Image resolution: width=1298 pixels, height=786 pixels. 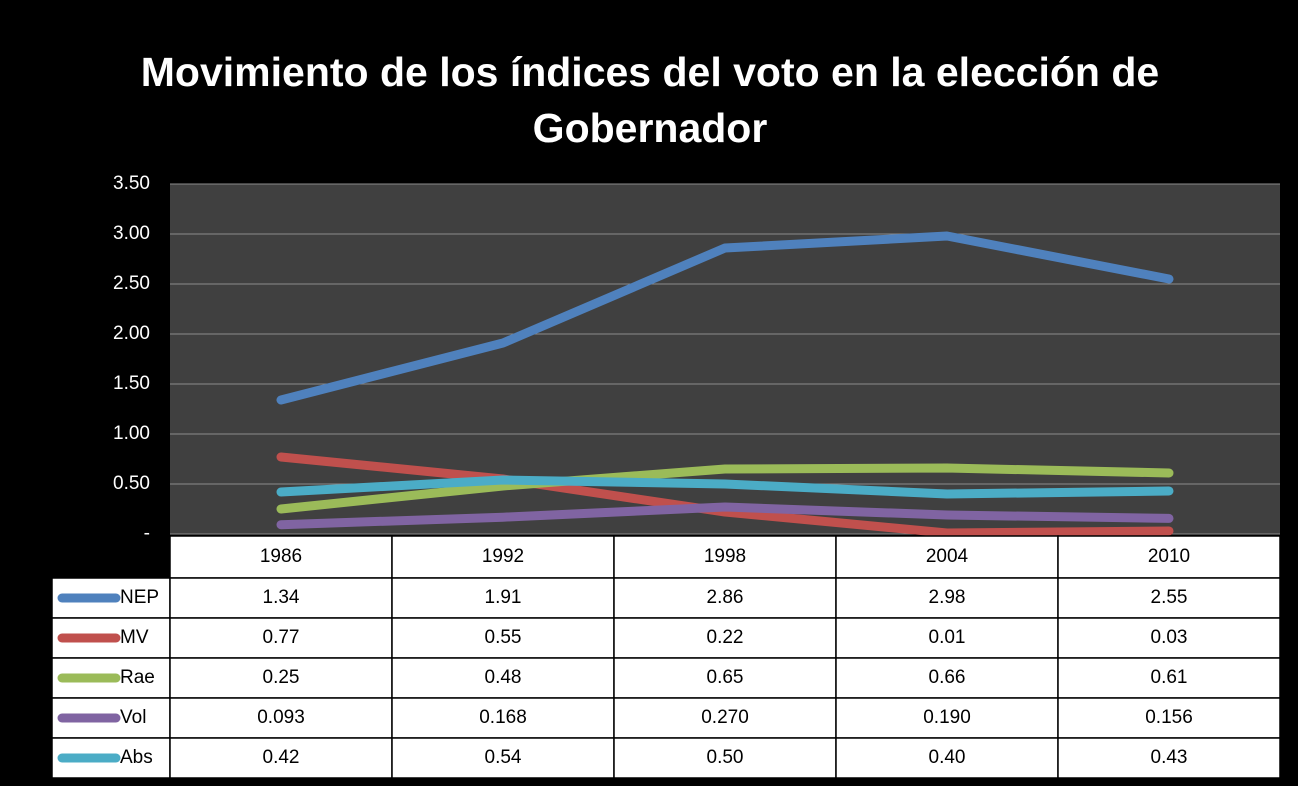 What do you see at coordinates (725, 717) in the screenshot?
I see `data-label: 0.270` at bounding box center [725, 717].